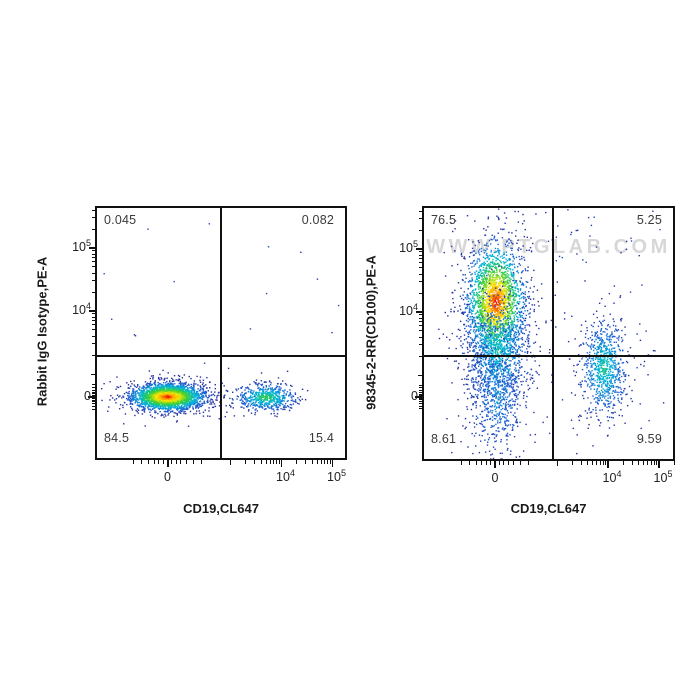  What do you see at coordinates (221, 508) in the screenshot?
I see `x-axis-title-left: CD19,CL647` at bounding box center [221, 508].